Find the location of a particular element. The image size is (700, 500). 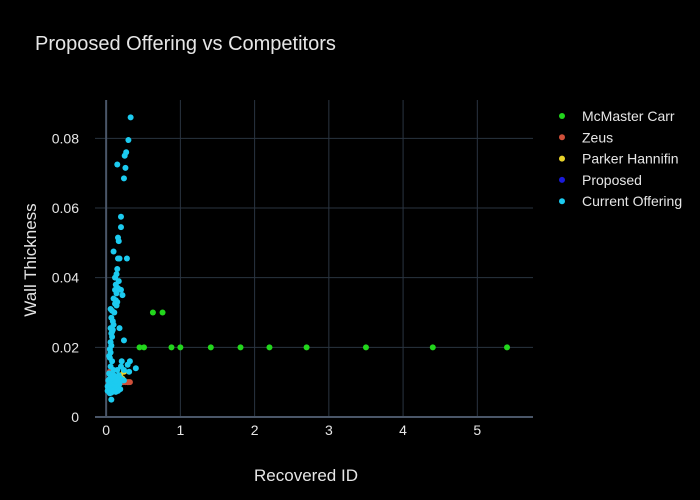

y-tick-label: 0.04 is located at coordinates (65, 278).